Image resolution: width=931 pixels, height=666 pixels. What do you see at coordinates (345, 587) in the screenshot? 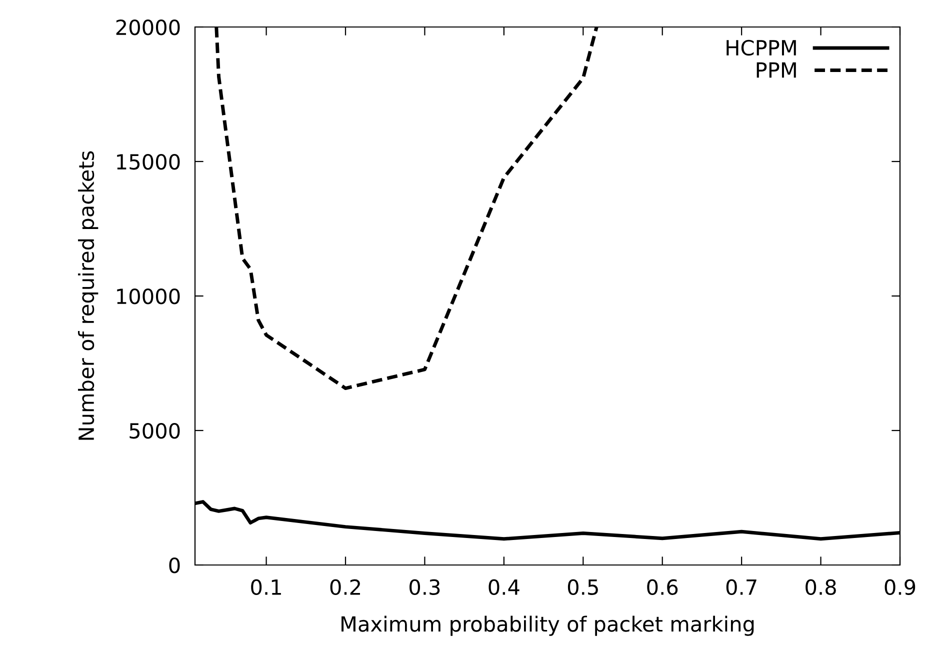
I see `x-tick-label: 0.2` at bounding box center [345, 587].